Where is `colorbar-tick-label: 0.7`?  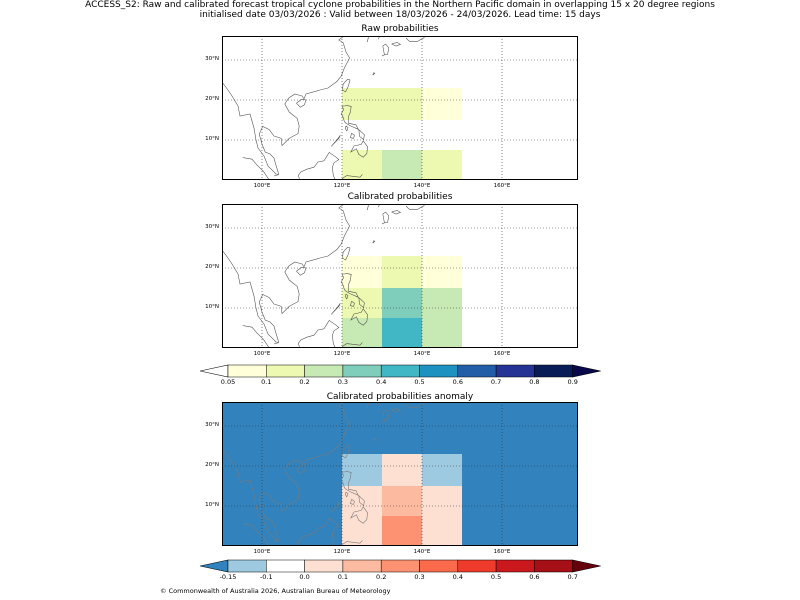
colorbar-tick-label: 0.7 is located at coordinates (572, 577).